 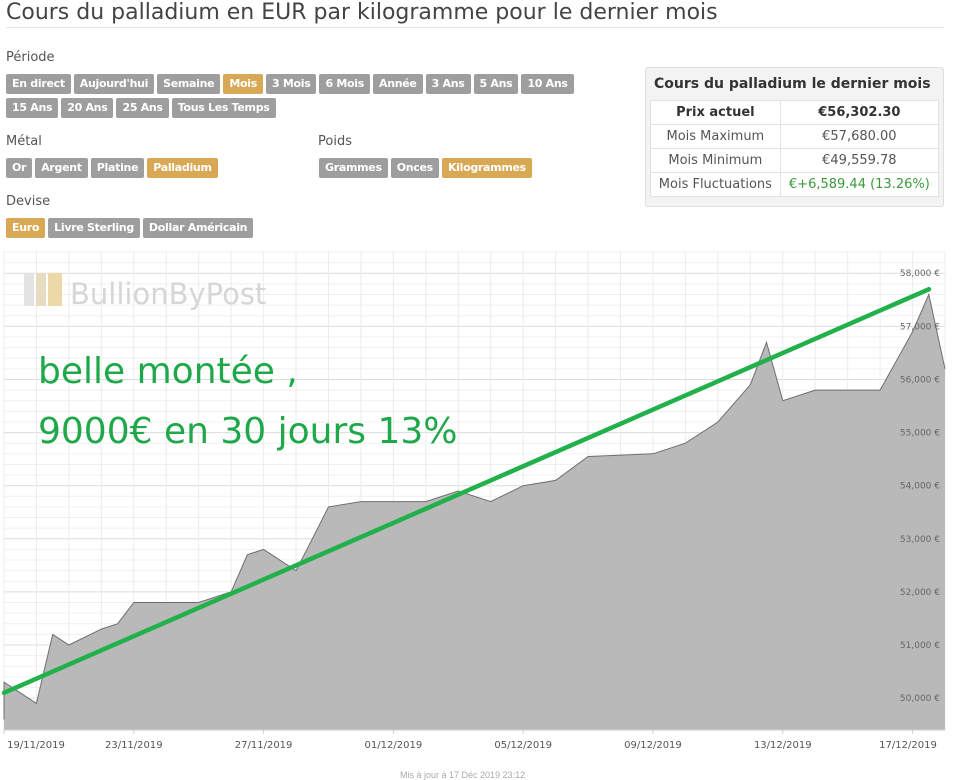 I want to click on poids-row: Grammes Onces Kilogrammes, so click(x=425, y=168).